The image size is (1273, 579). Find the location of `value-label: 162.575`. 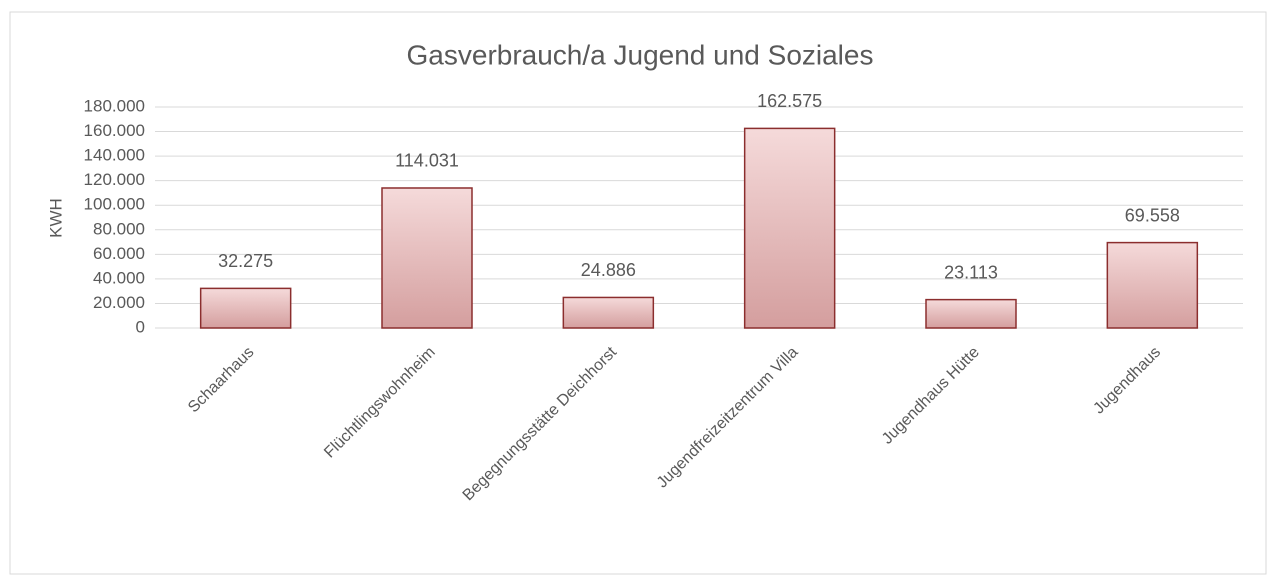

value-label: 162.575 is located at coordinates (789, 101).